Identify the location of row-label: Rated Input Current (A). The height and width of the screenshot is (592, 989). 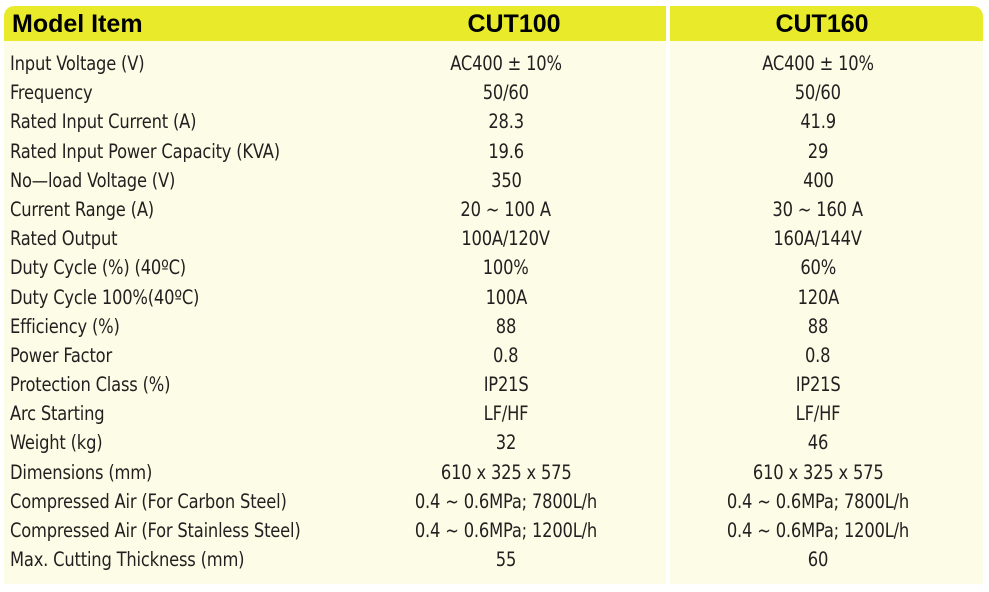
(103, 122).